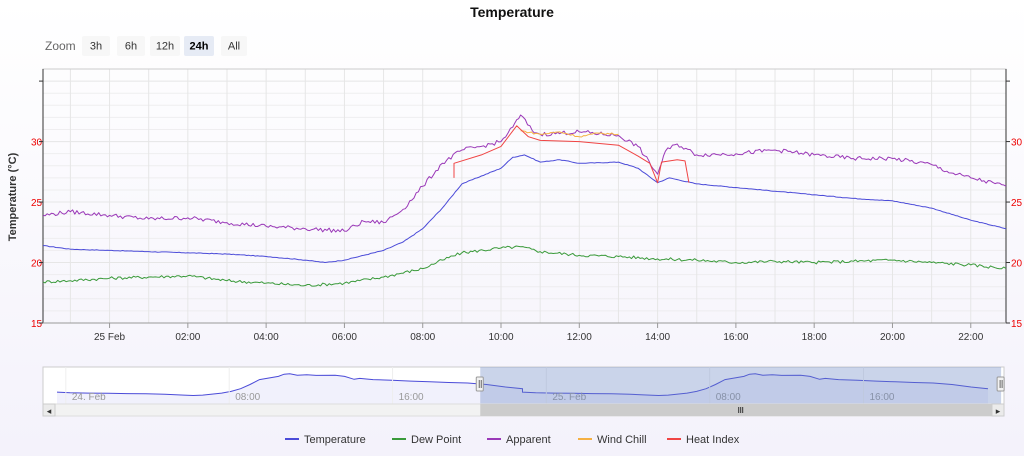 The width and height of the screenshot is (1024, 456). I want to click on navigator: 24. Feb 08:00 16:00 25. Feb 08:00 16:00 ◂ ▸, so click(523, 391).